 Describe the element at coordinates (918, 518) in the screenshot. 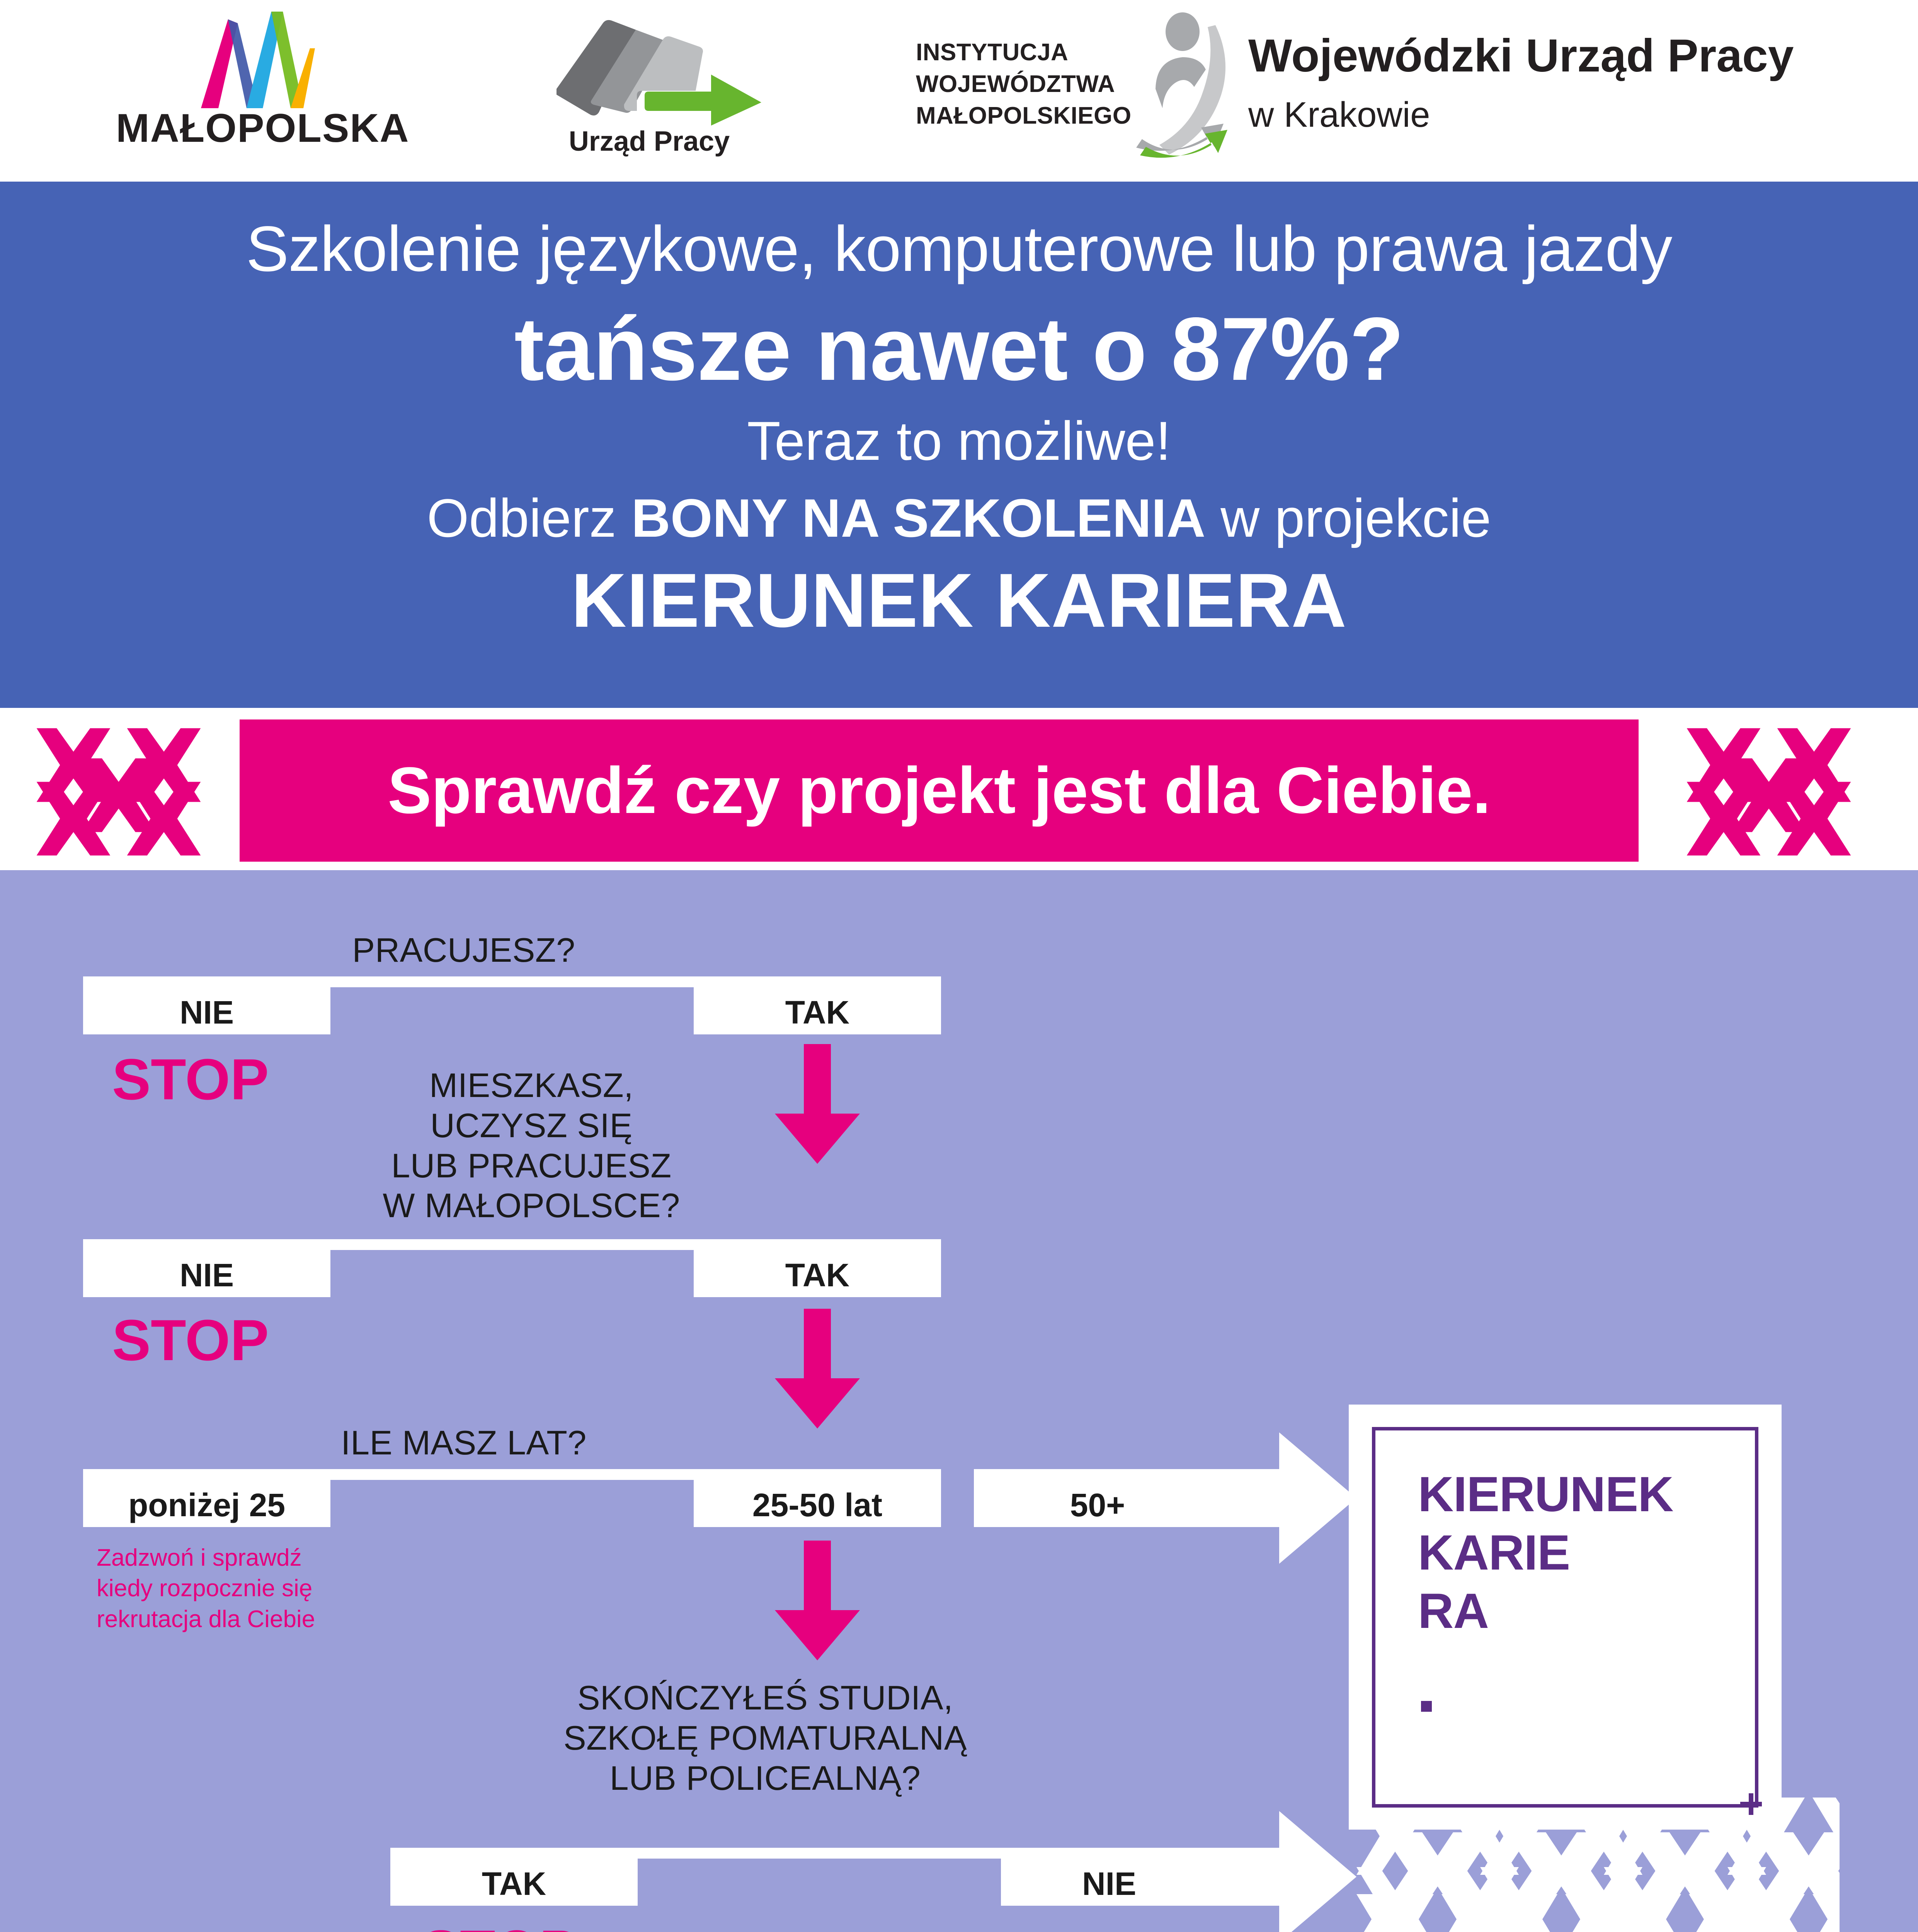

I see `header-line-4-bold: BONY NA SZKOLENIA` at that location.